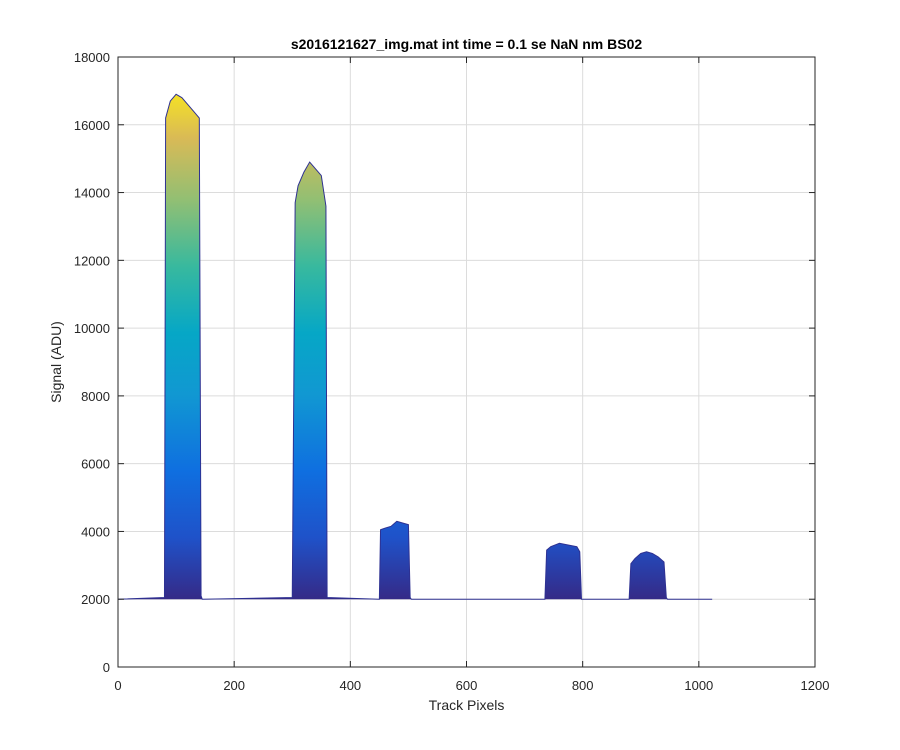 The height and width of the screenshot is (750, 900). What do you see at coordinates (350, 685) in the screenshot?
I see `x-tick-label: 400` at bounding box center [350, 685].